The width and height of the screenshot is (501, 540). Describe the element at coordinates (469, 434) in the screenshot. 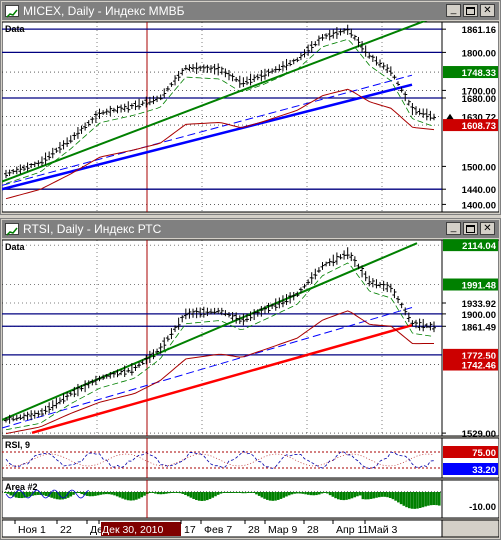

I see `price-tick: 1529.00` at that location.